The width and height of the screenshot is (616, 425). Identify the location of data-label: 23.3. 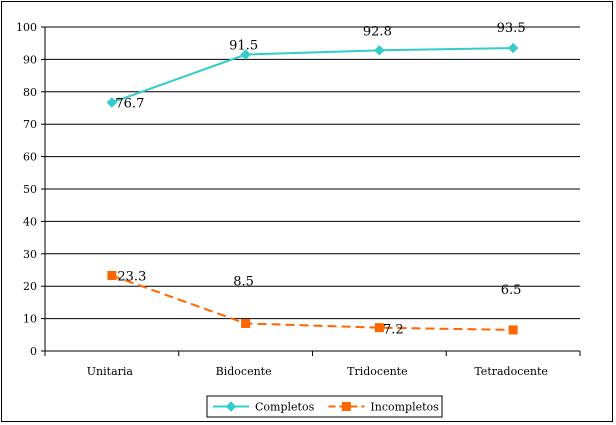
(131, 277).